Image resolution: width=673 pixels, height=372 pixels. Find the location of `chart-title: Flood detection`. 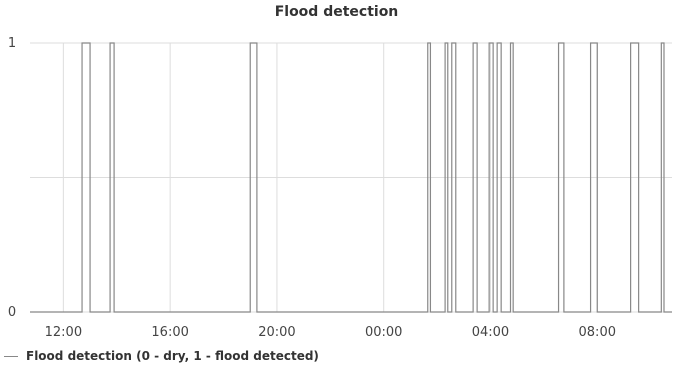

chart-title: Flood detection is located at coordinates (336, 12).